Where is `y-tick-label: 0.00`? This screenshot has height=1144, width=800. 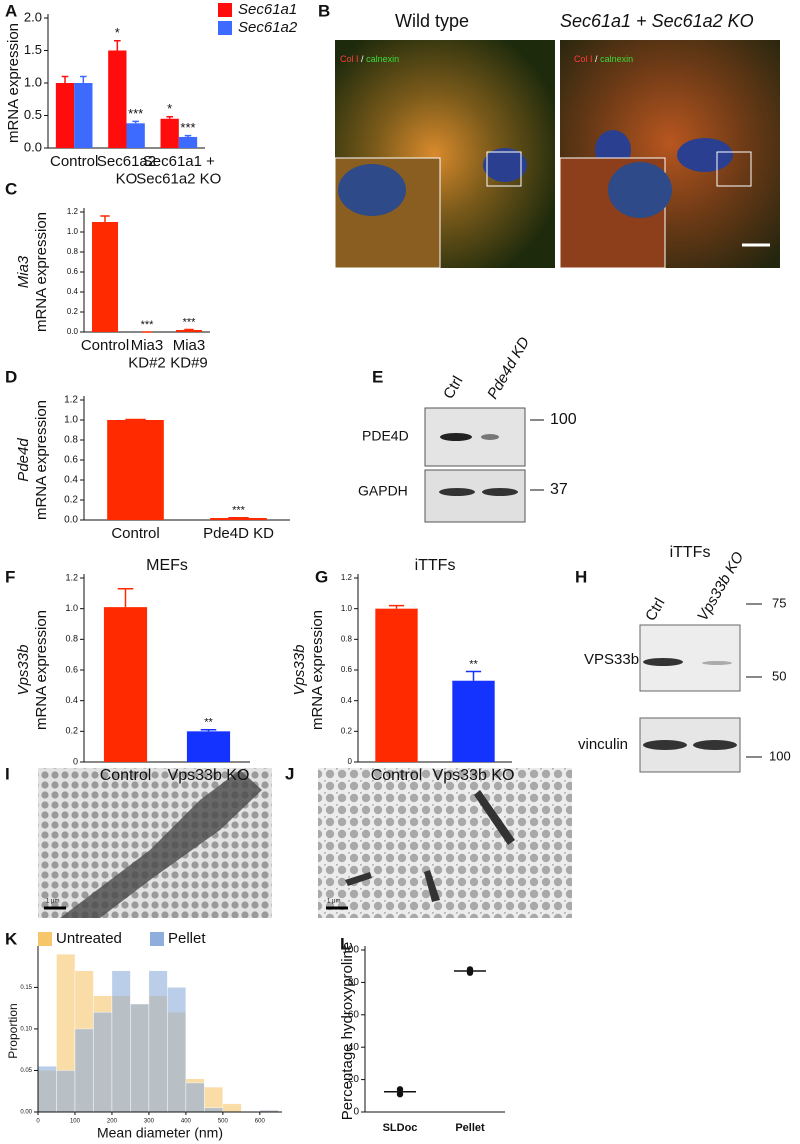 y-tick-label: 0.00 is located at coordinates (26, 1113).